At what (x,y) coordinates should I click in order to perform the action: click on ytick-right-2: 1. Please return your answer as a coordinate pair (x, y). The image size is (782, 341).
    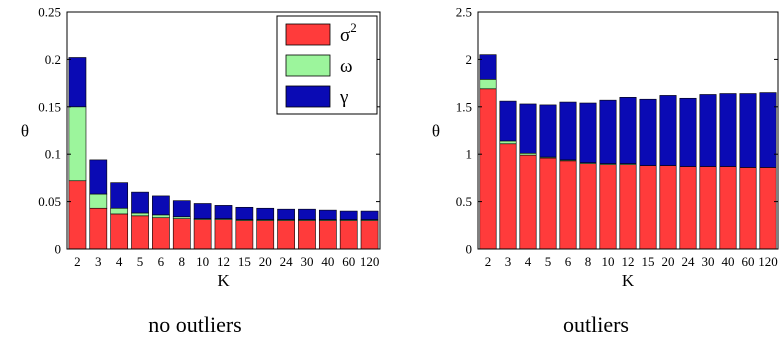
    Looking at the image, I should click on (469, 154).